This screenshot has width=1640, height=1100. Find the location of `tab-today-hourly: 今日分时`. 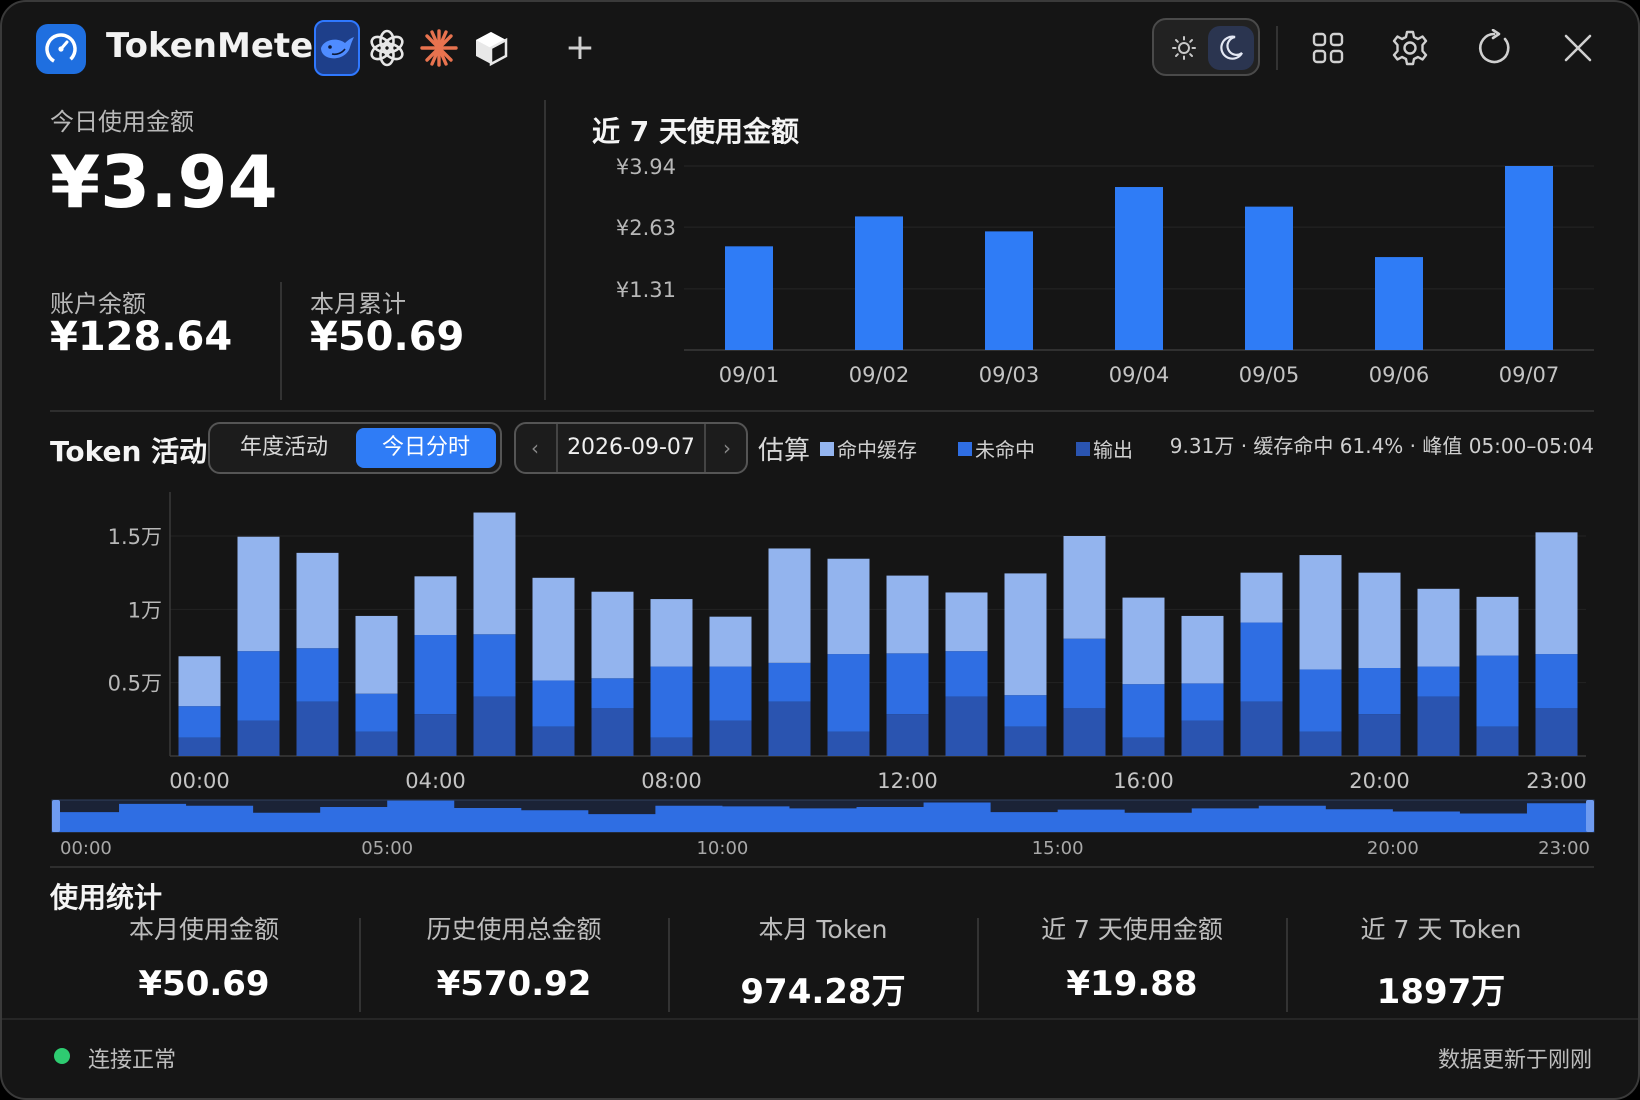

tab-today-hourly: 今日分时 is located at coordinates (426, 448).